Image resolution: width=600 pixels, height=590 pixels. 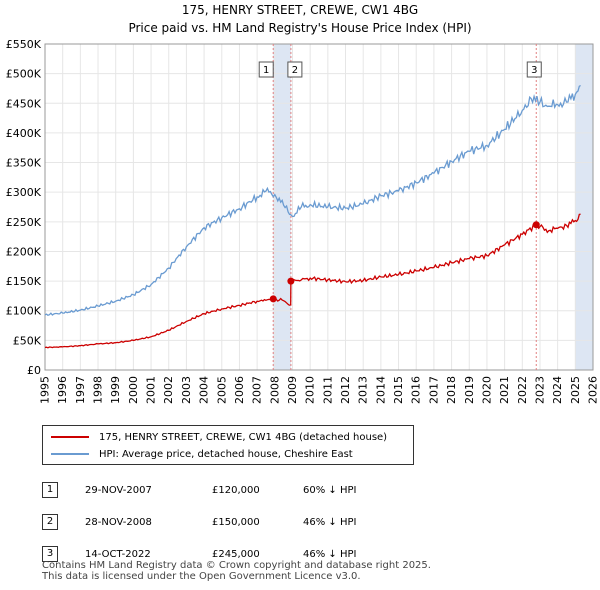 What do you see at coordinates (398, 390) in the screenshot?
I see `x-tick-label: 2015` at bounding box center [398, 390].